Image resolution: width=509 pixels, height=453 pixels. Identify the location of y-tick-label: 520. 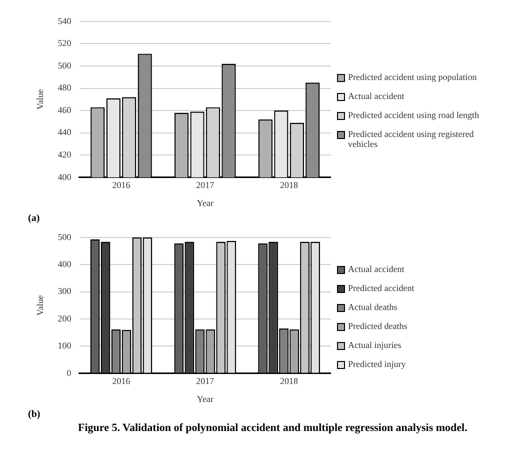
(65, 43).